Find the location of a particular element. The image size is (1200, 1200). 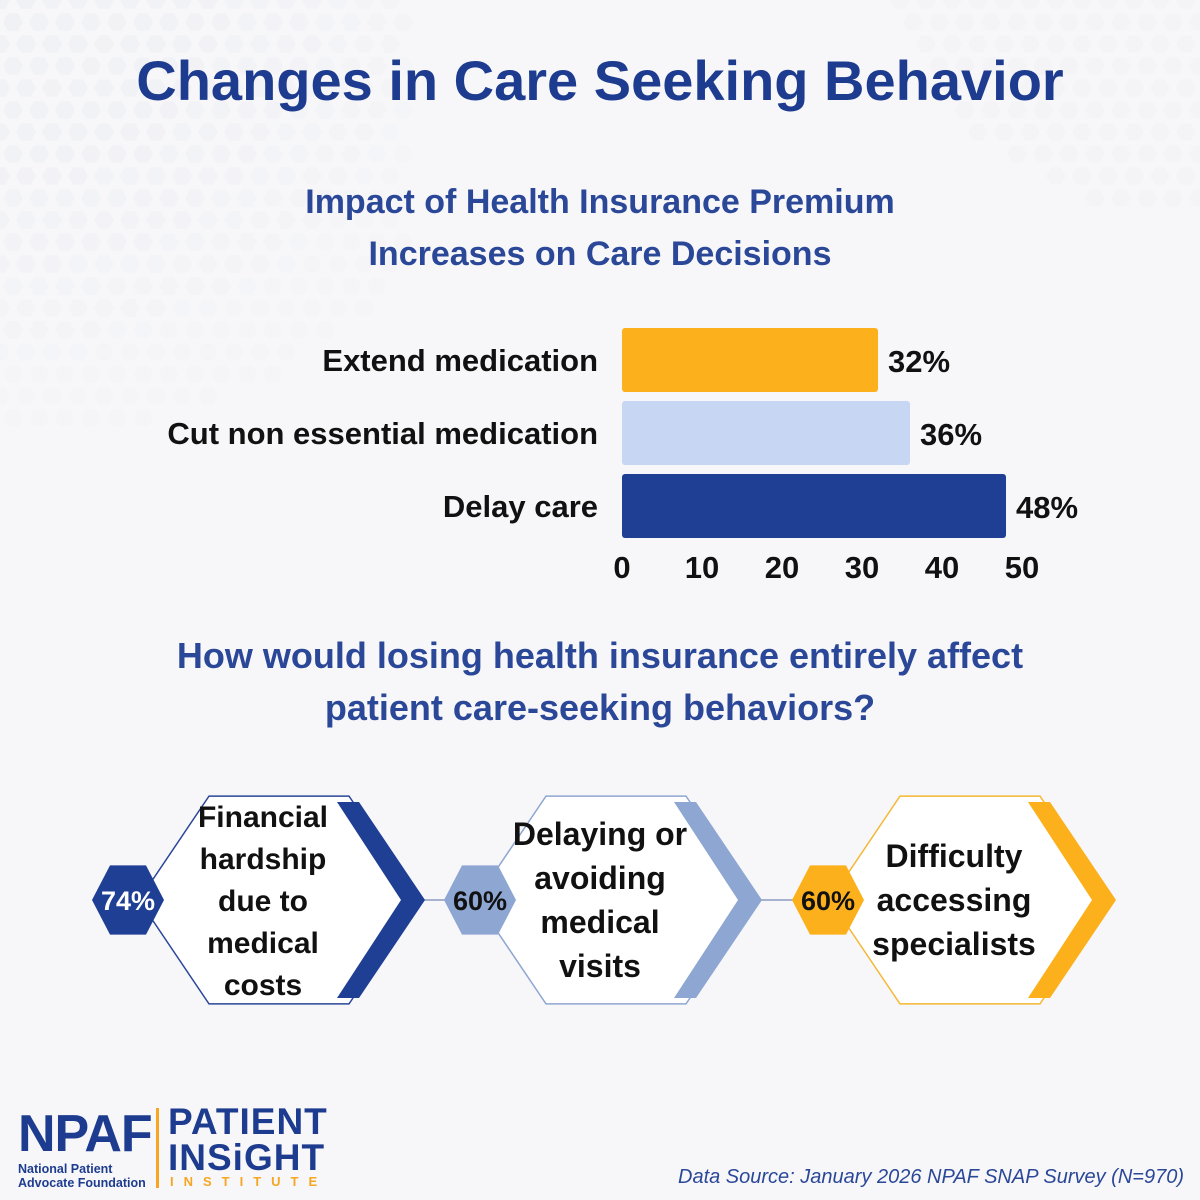

data-label: 36% is located at coordinates (951, 434).